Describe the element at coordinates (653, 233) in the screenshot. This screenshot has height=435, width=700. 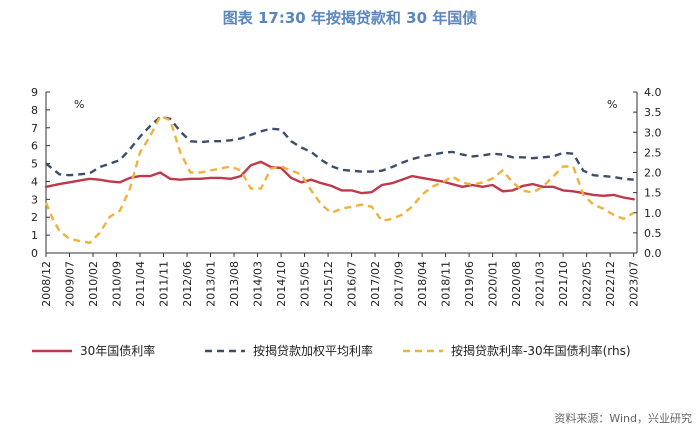
I see `right-tick-label: 0.5` at that location.